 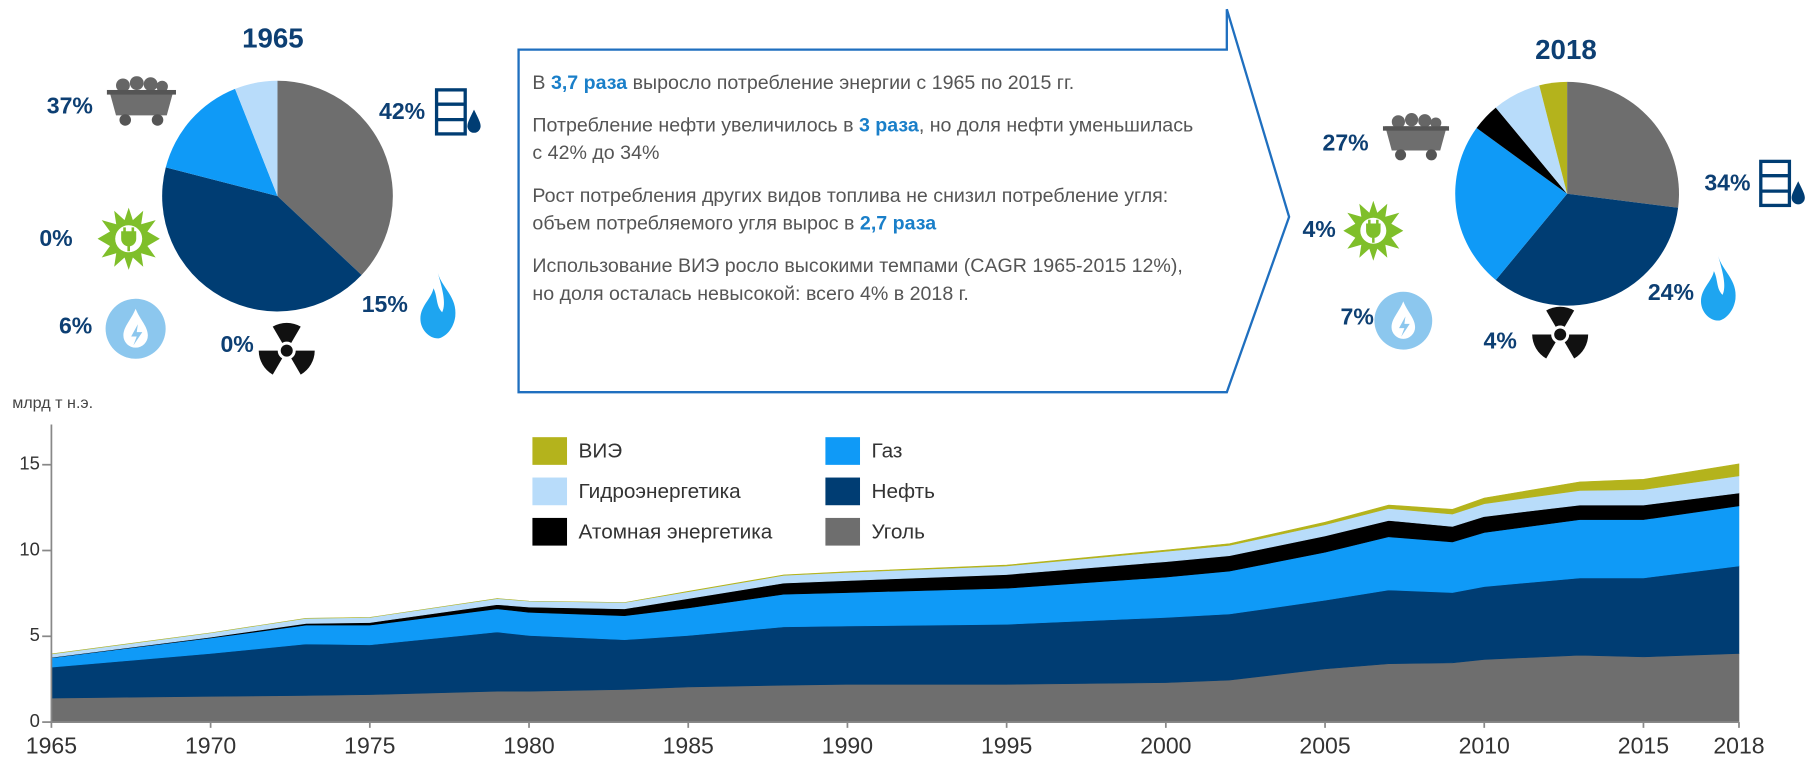 I want to click on callout-highlight: 3,7 раза, so click(x=589, y=82).